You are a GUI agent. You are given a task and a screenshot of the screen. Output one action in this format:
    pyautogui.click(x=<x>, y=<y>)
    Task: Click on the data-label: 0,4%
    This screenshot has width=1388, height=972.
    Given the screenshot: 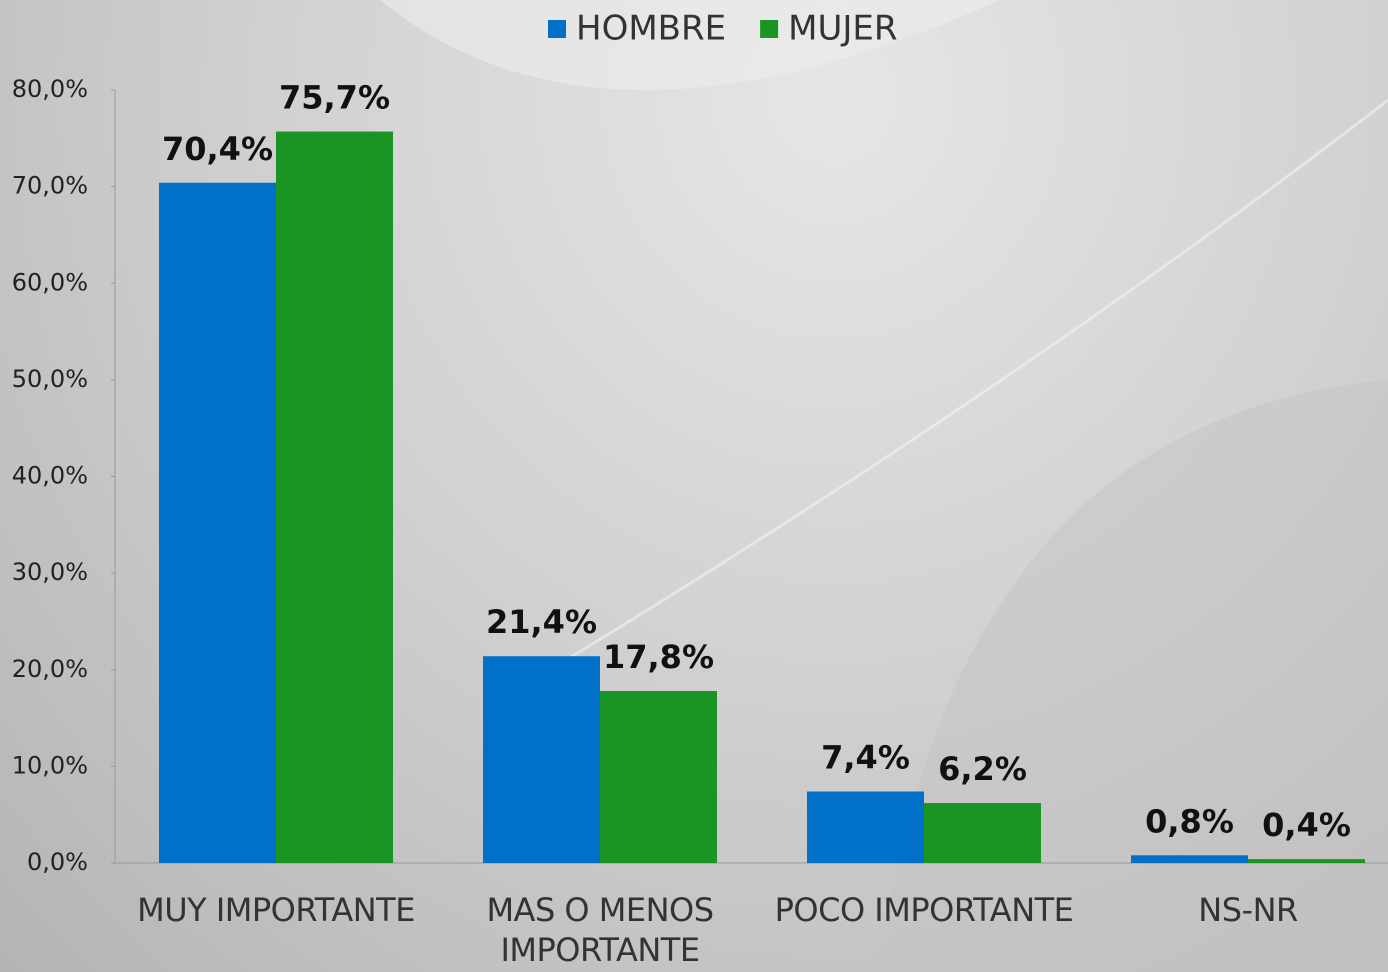 What is the action you would take?
    pyautogui.click(x=1306, y=825)
    